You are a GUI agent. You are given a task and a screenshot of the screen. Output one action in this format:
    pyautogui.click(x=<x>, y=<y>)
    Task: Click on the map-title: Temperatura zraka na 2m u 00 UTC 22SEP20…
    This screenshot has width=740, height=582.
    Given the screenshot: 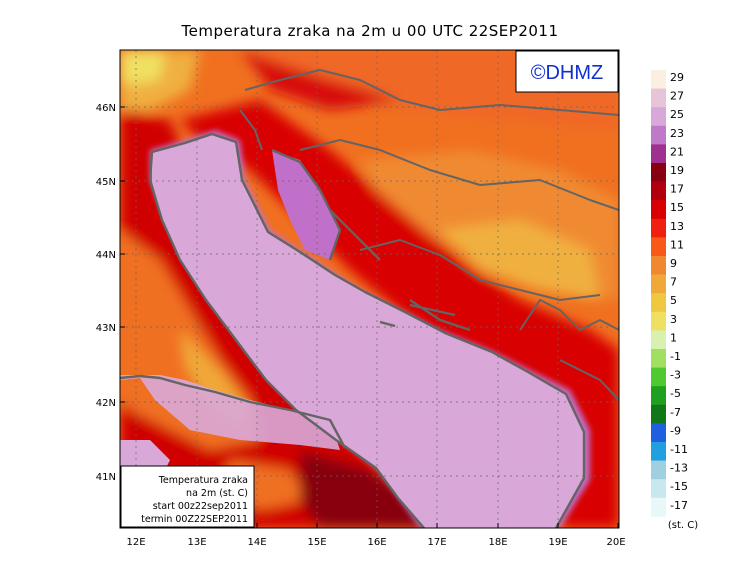 What is the action you would take?
    pyautogui.click(x=370, y=31)
    